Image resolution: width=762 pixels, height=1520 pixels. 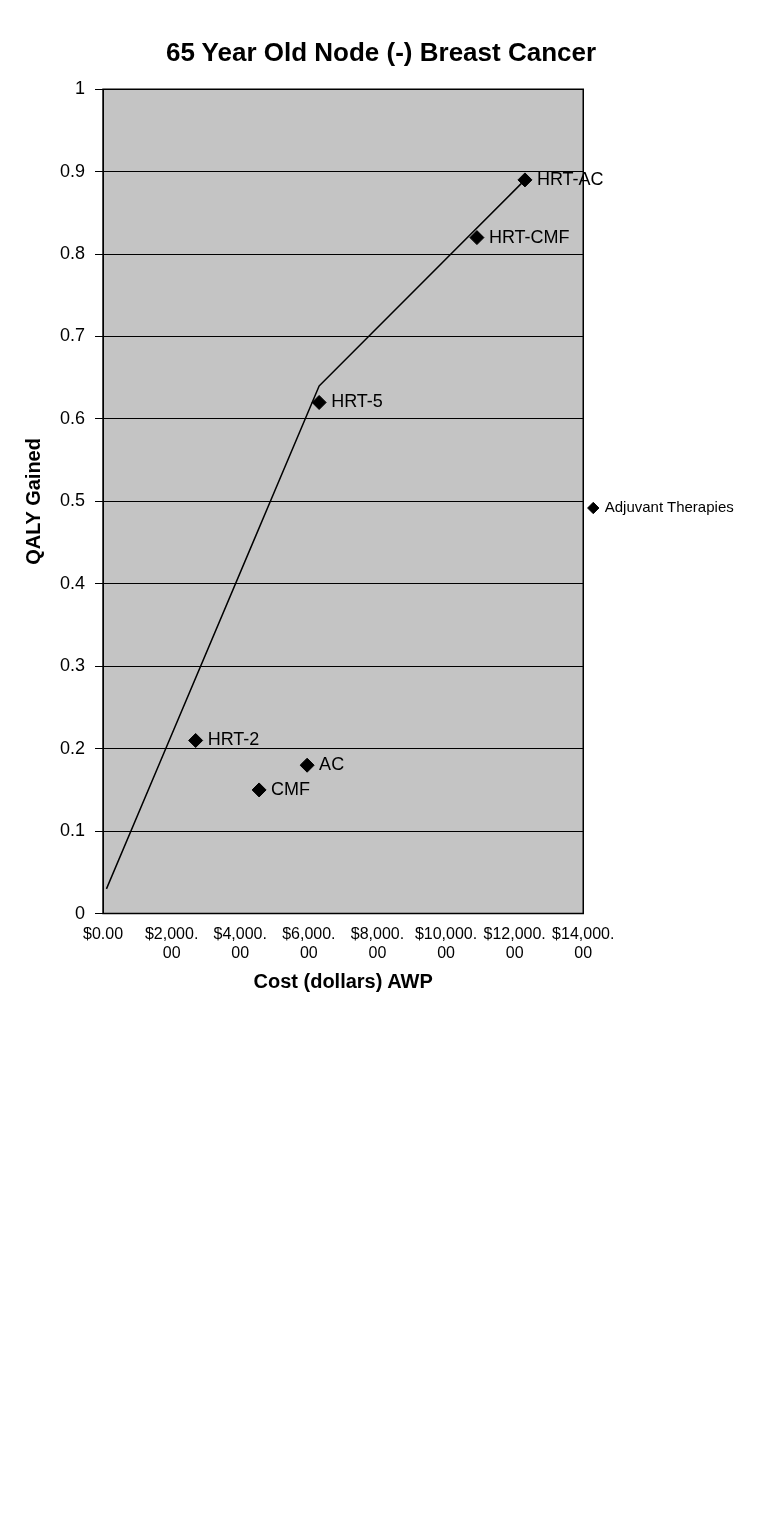 I want to click on y-tick-label: 0.3, so click(x=72, y=665).